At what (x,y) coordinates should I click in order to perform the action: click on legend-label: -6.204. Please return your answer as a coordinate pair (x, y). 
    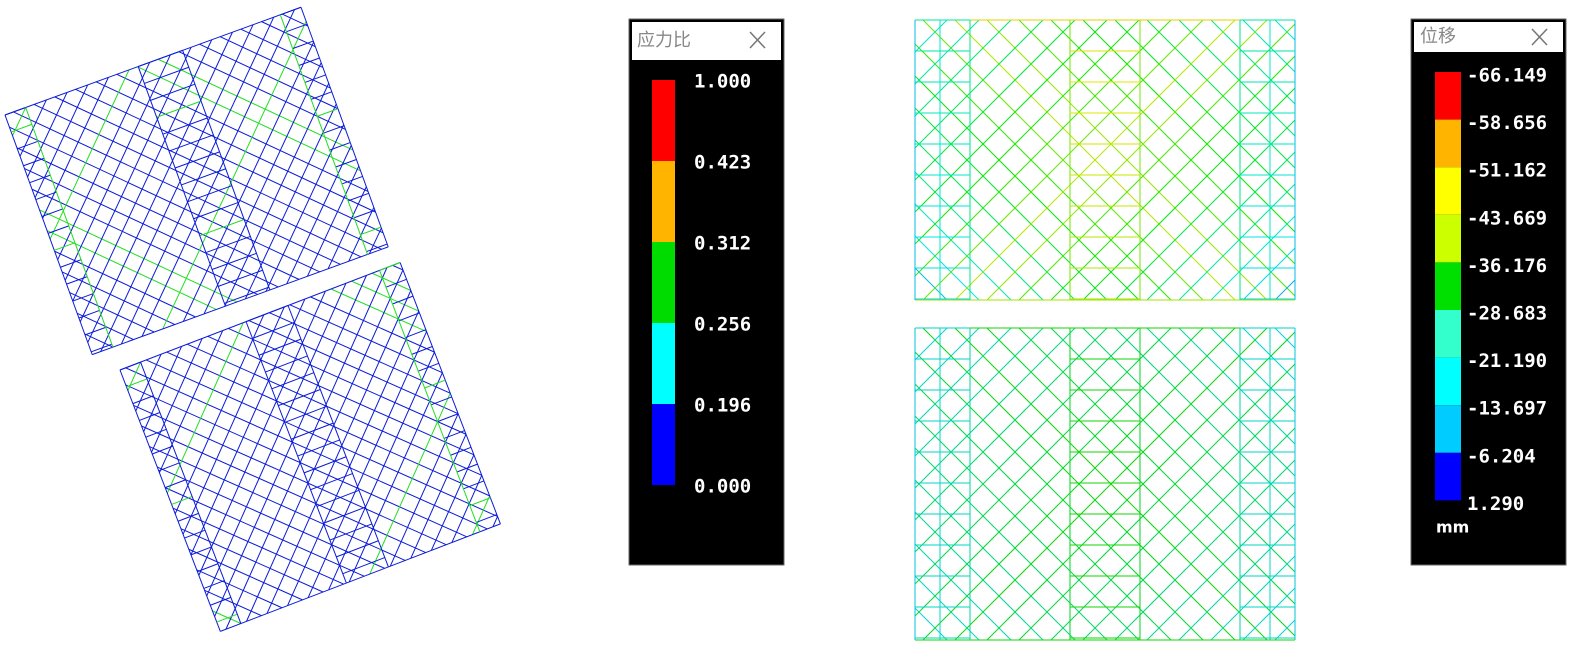
    Looking at the image, I should click on (1501, 456).